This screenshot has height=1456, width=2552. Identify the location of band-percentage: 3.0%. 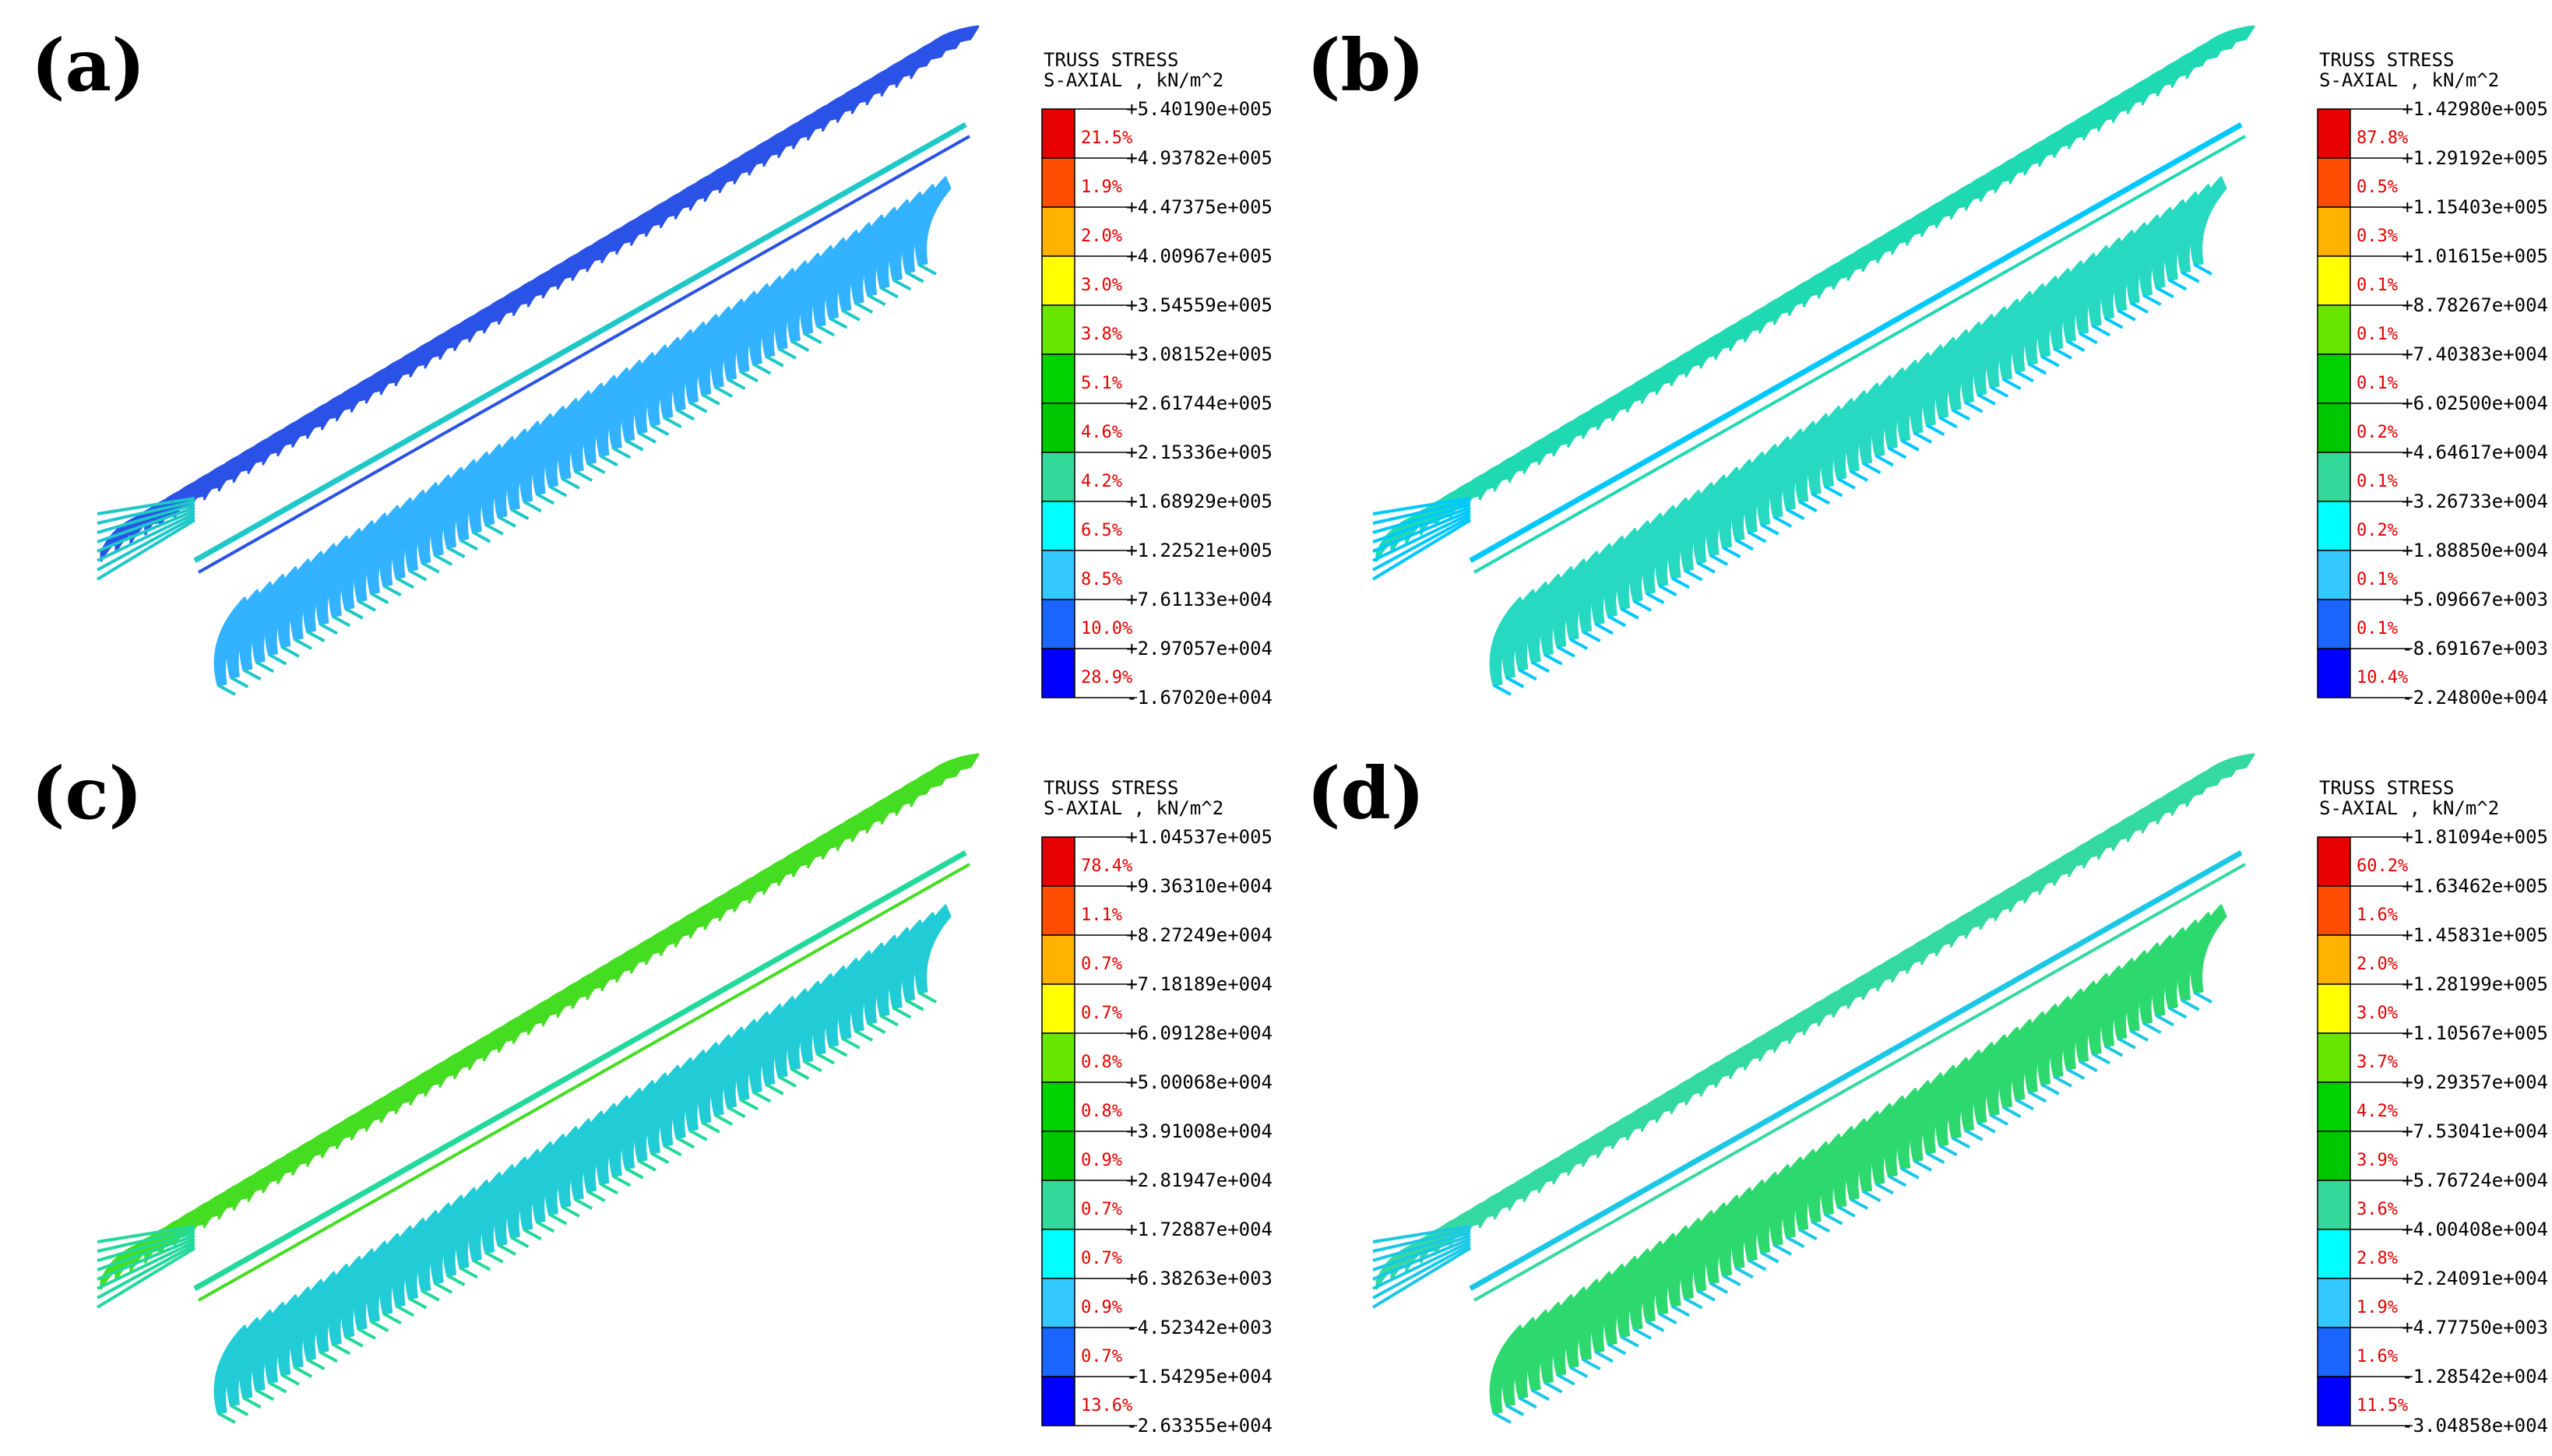
(2377, 1013).